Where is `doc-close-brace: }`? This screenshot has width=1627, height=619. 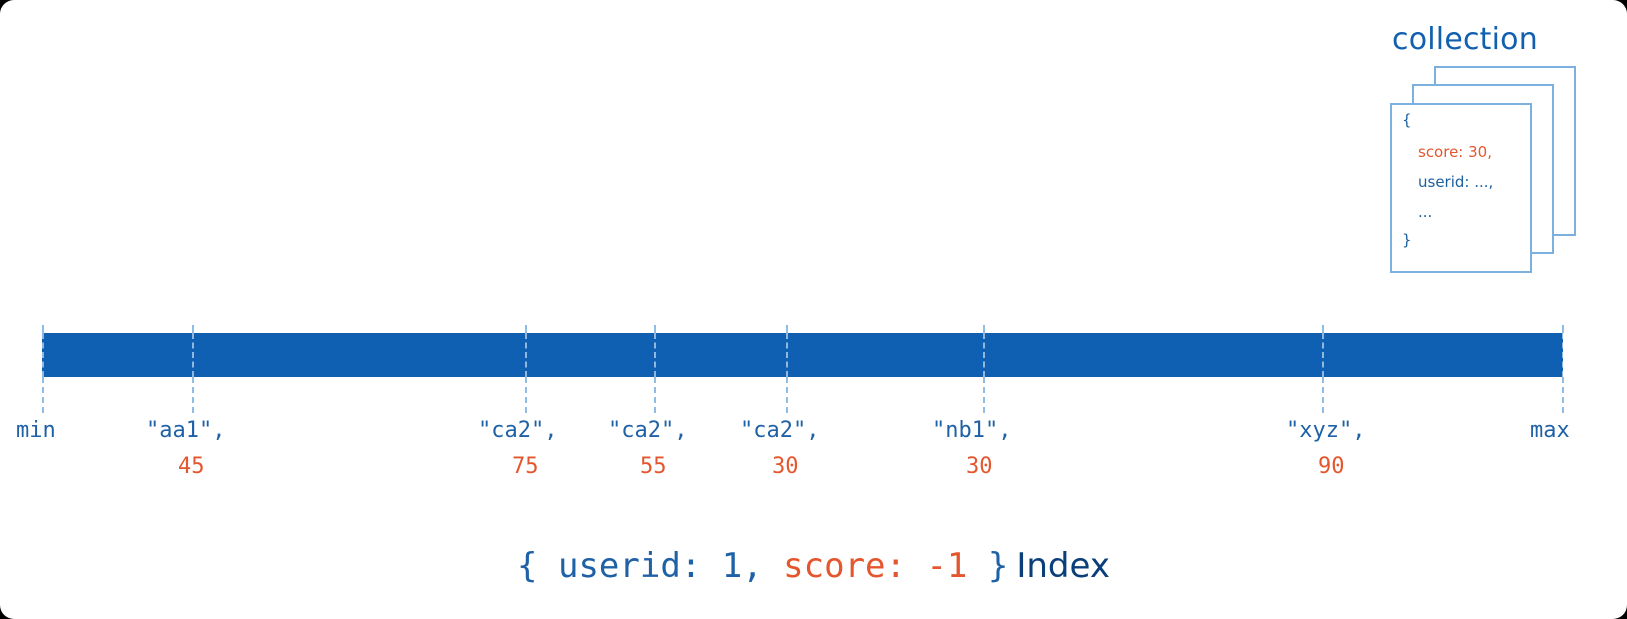 doc-close-brace: } is located at coordinates (1407, 240).